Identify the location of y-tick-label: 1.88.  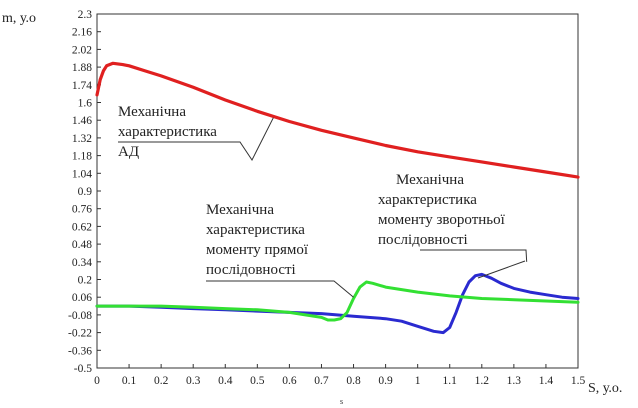
(82, 68).